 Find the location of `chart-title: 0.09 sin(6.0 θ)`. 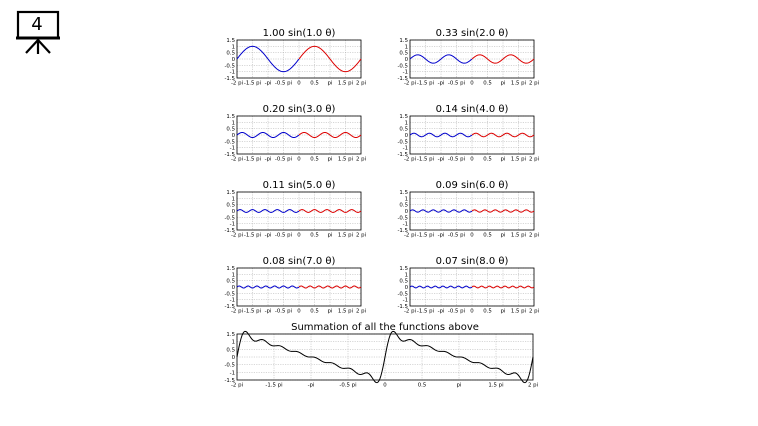

chart-title: 0.09 sin(6.0 θ) is located at coordinates (472, 185).